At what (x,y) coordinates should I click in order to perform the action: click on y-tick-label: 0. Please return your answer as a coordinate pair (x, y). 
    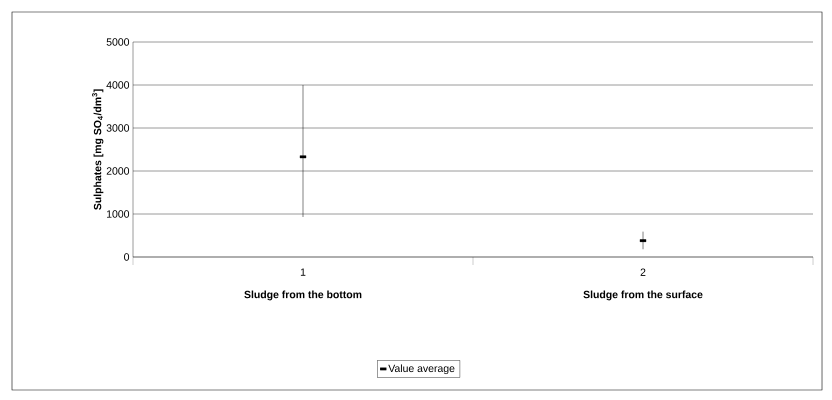
    Looking at the image, I should click on (127, 257).